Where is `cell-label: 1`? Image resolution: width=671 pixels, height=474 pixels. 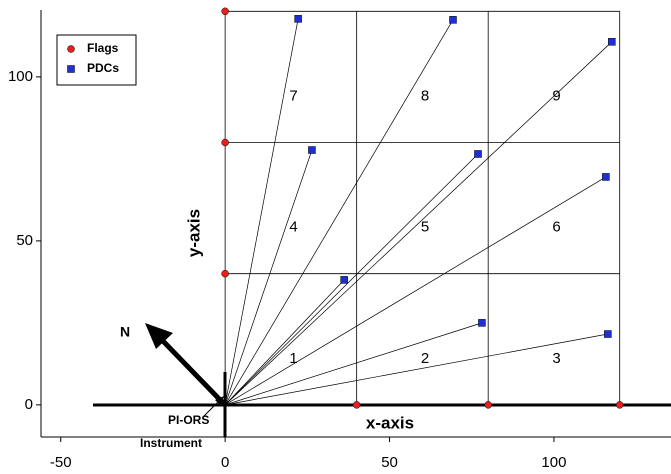
cell-label: 1 is located at coordinates (293, 358).